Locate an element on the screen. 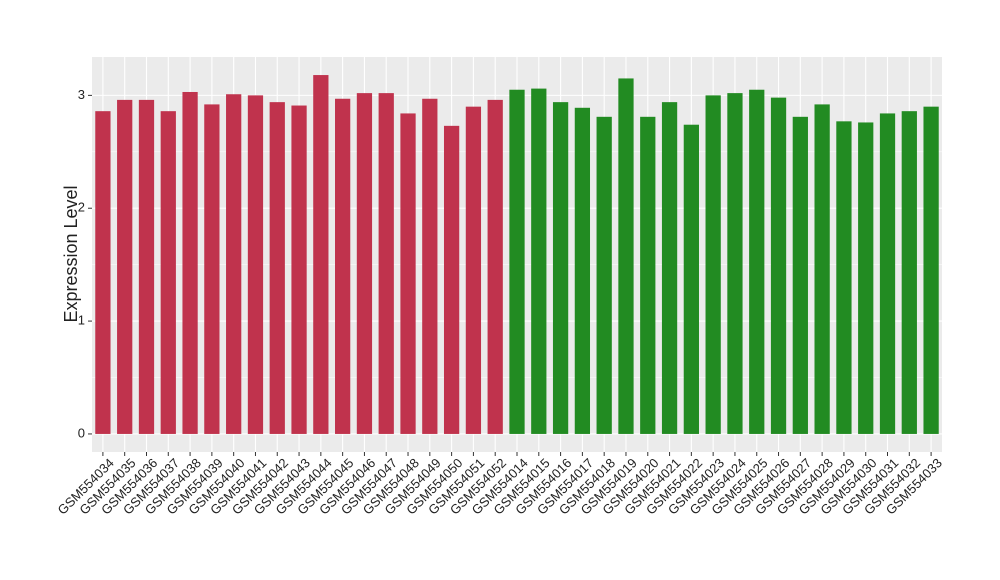 This screenshot has width=1000, height=580. y-axis-label: Expression Level is located at coordinates (71, 253).